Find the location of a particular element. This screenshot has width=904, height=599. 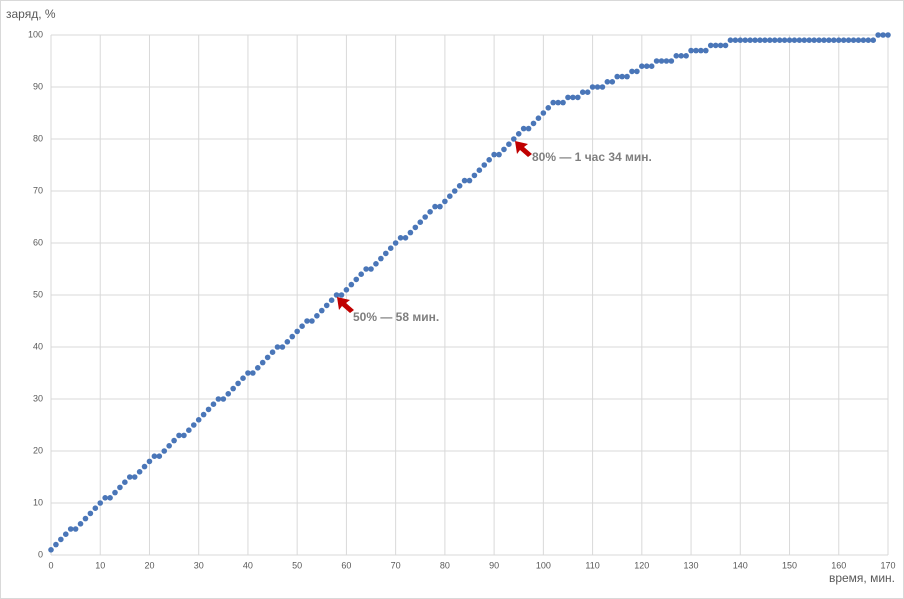

x-tick-label: 0 is located at coordinates (50, 565).